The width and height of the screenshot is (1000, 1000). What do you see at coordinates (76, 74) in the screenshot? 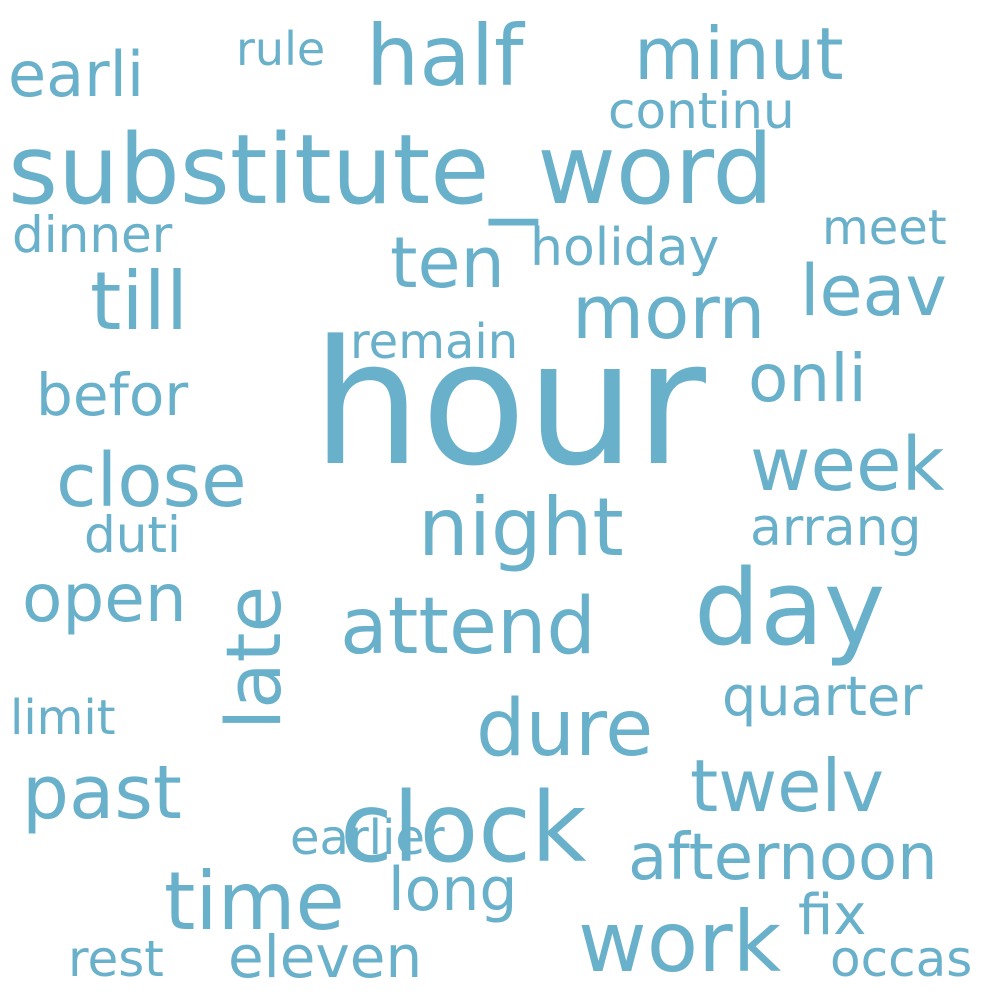
I see `word-earli: earli` at bounding box center [76, 74].